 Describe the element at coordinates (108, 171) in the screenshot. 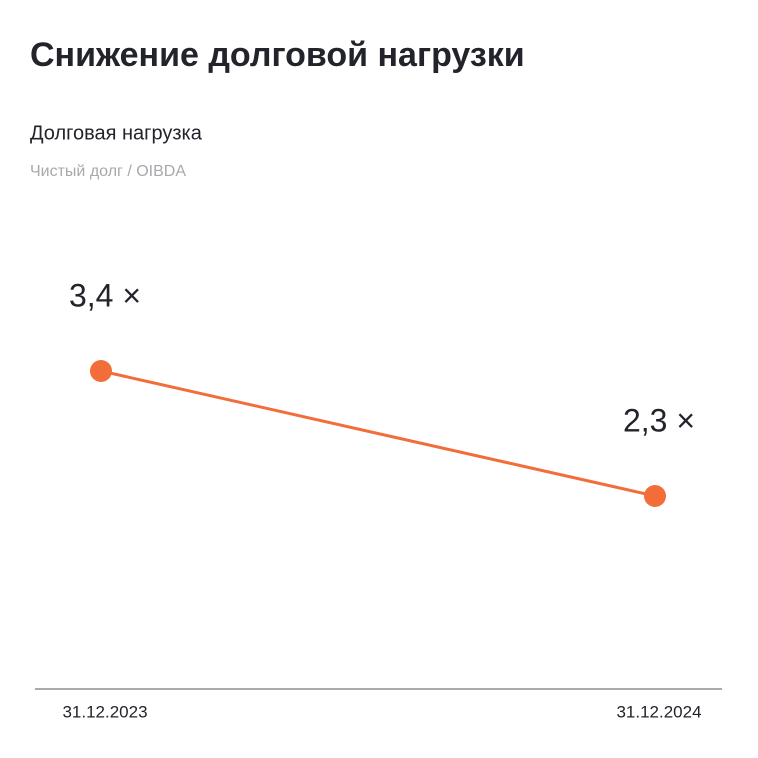

I see `chart-note: Чистый долг / OIBDA` at that location.